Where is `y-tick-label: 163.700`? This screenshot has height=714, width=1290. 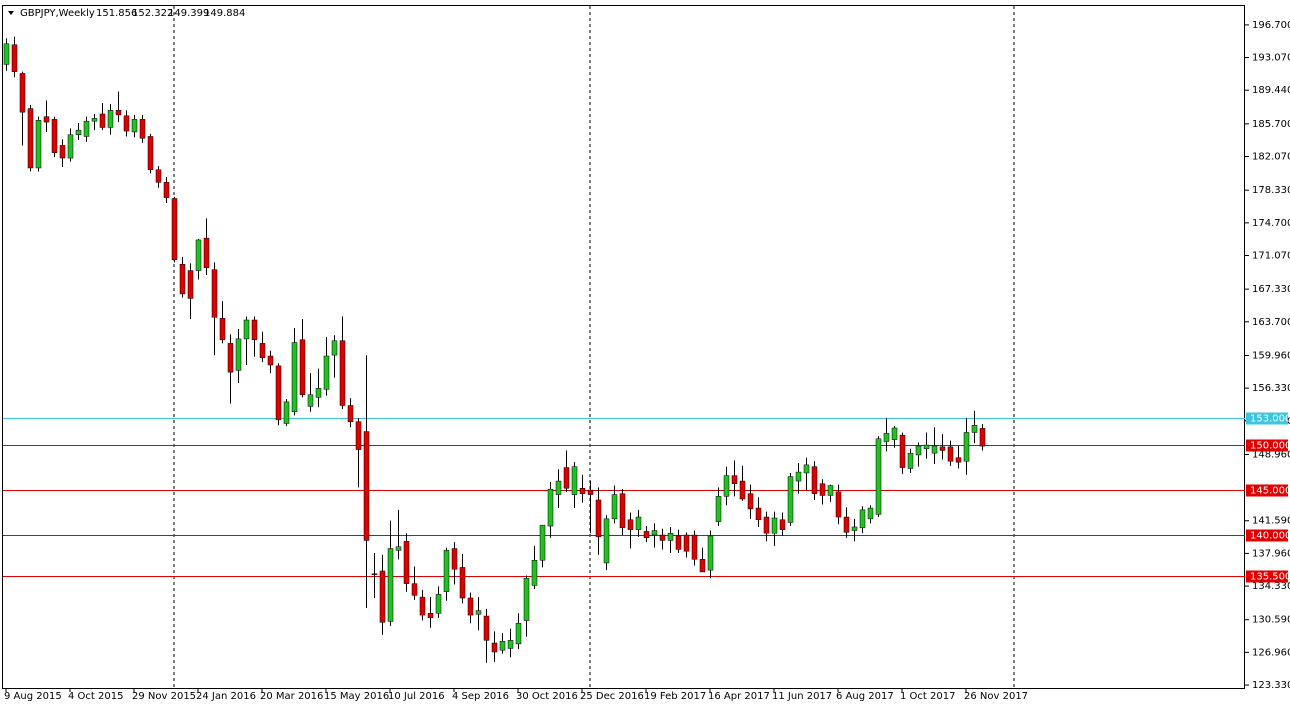
y-tick-label: 163.700 is located at coordinates (1271, 322).